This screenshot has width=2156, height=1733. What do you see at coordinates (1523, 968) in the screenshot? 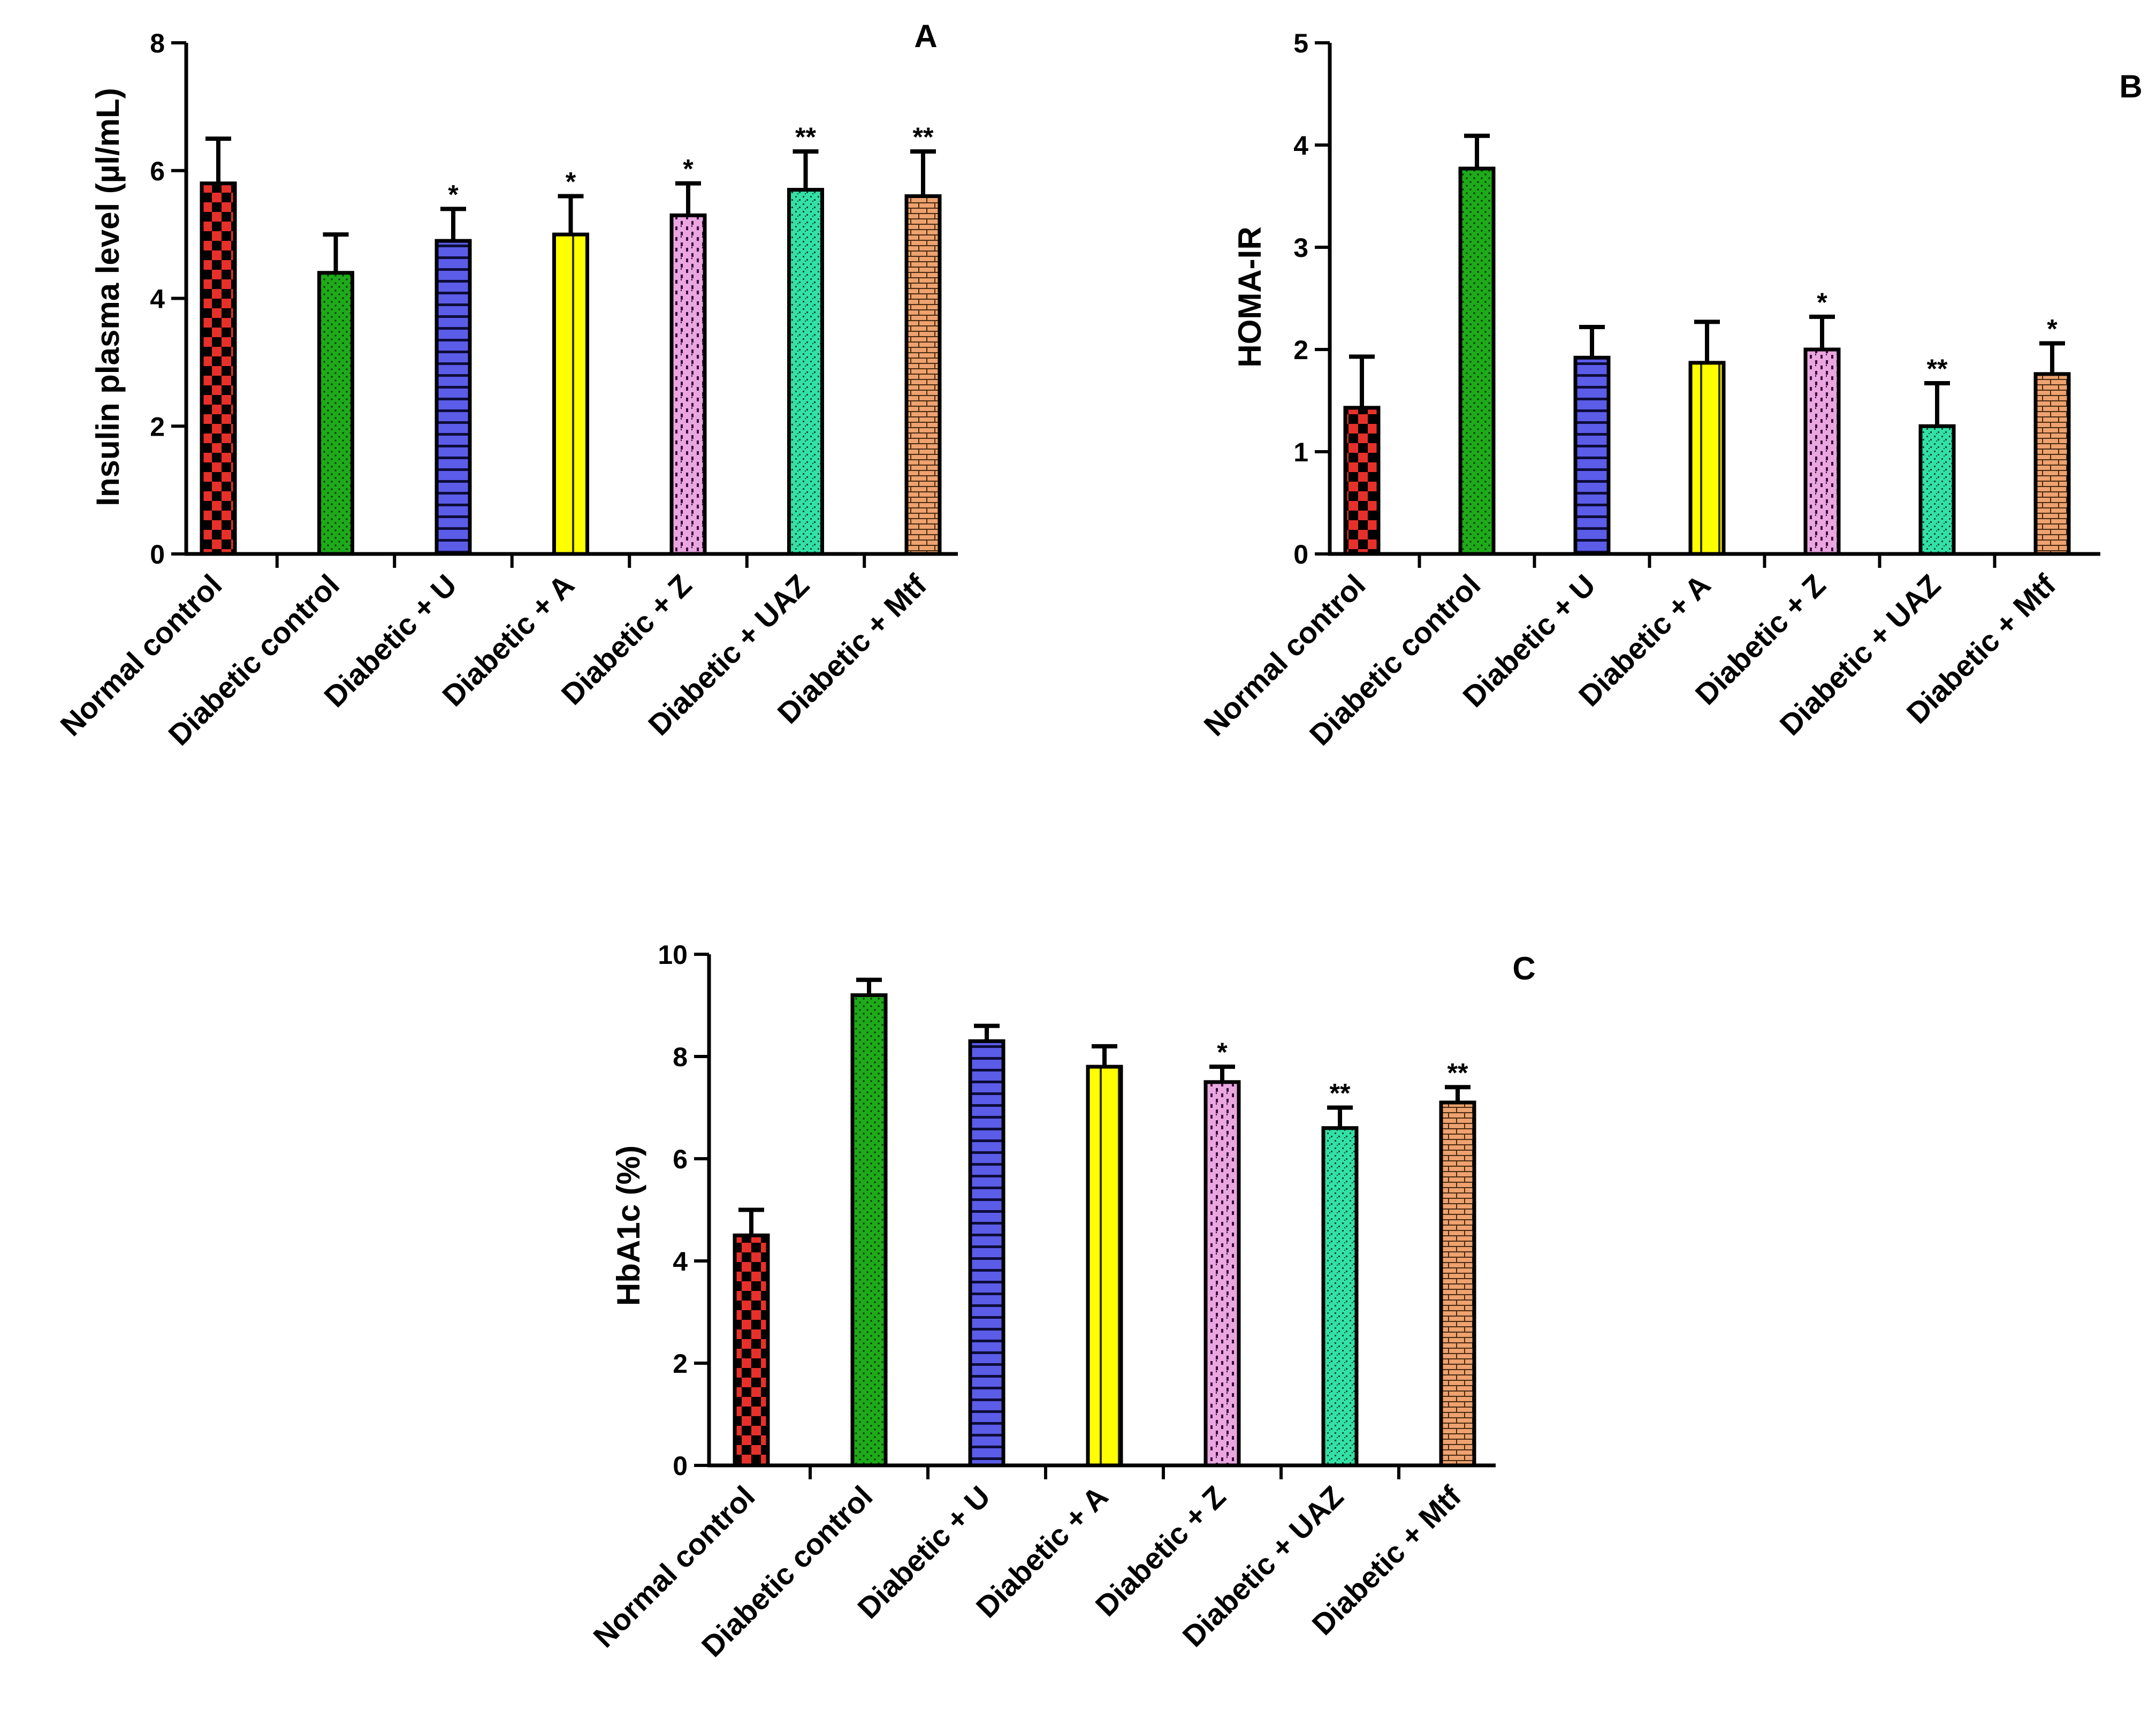
I see `panel-letter-c: C` at bounding box center [1523, 968].